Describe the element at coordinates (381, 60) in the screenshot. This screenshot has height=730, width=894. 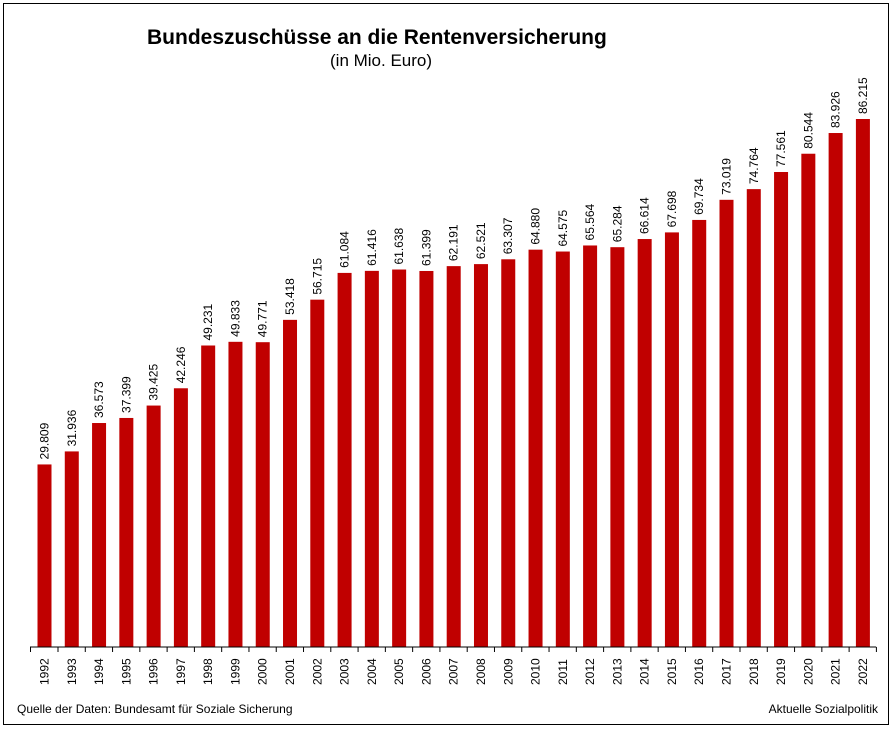
I see `chart-subtitle: (in Mio. Euro)` at that location.